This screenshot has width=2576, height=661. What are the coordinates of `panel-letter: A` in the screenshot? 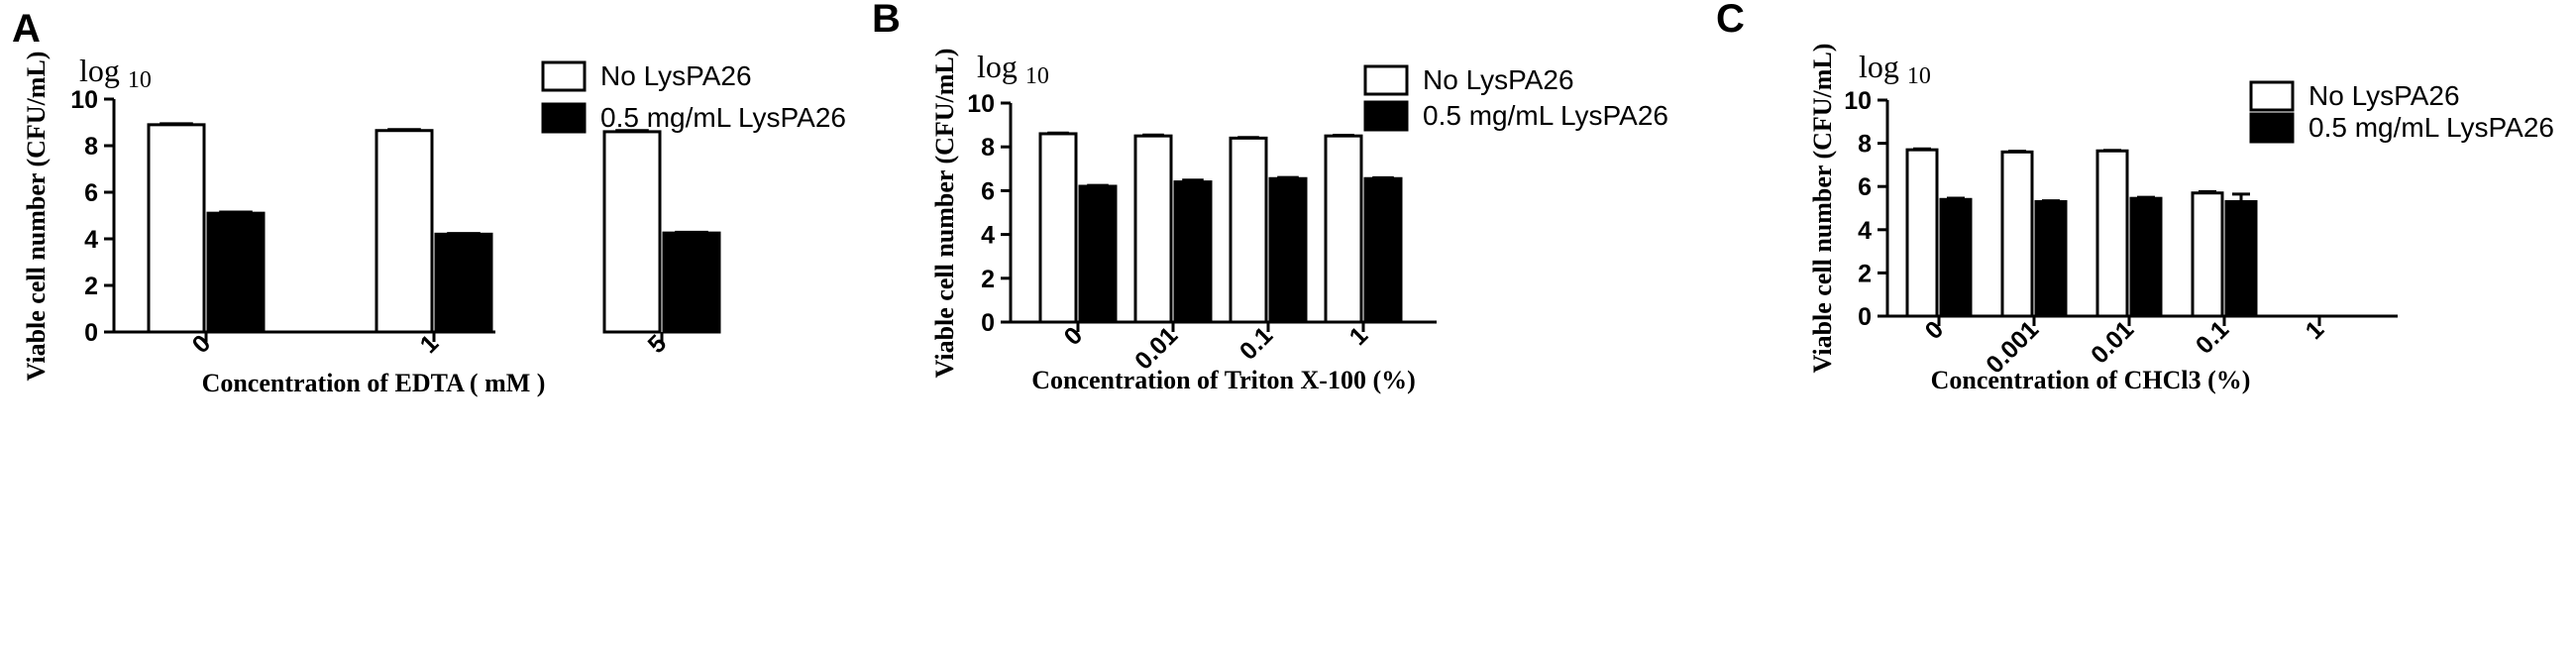 It's located at (27, 29).